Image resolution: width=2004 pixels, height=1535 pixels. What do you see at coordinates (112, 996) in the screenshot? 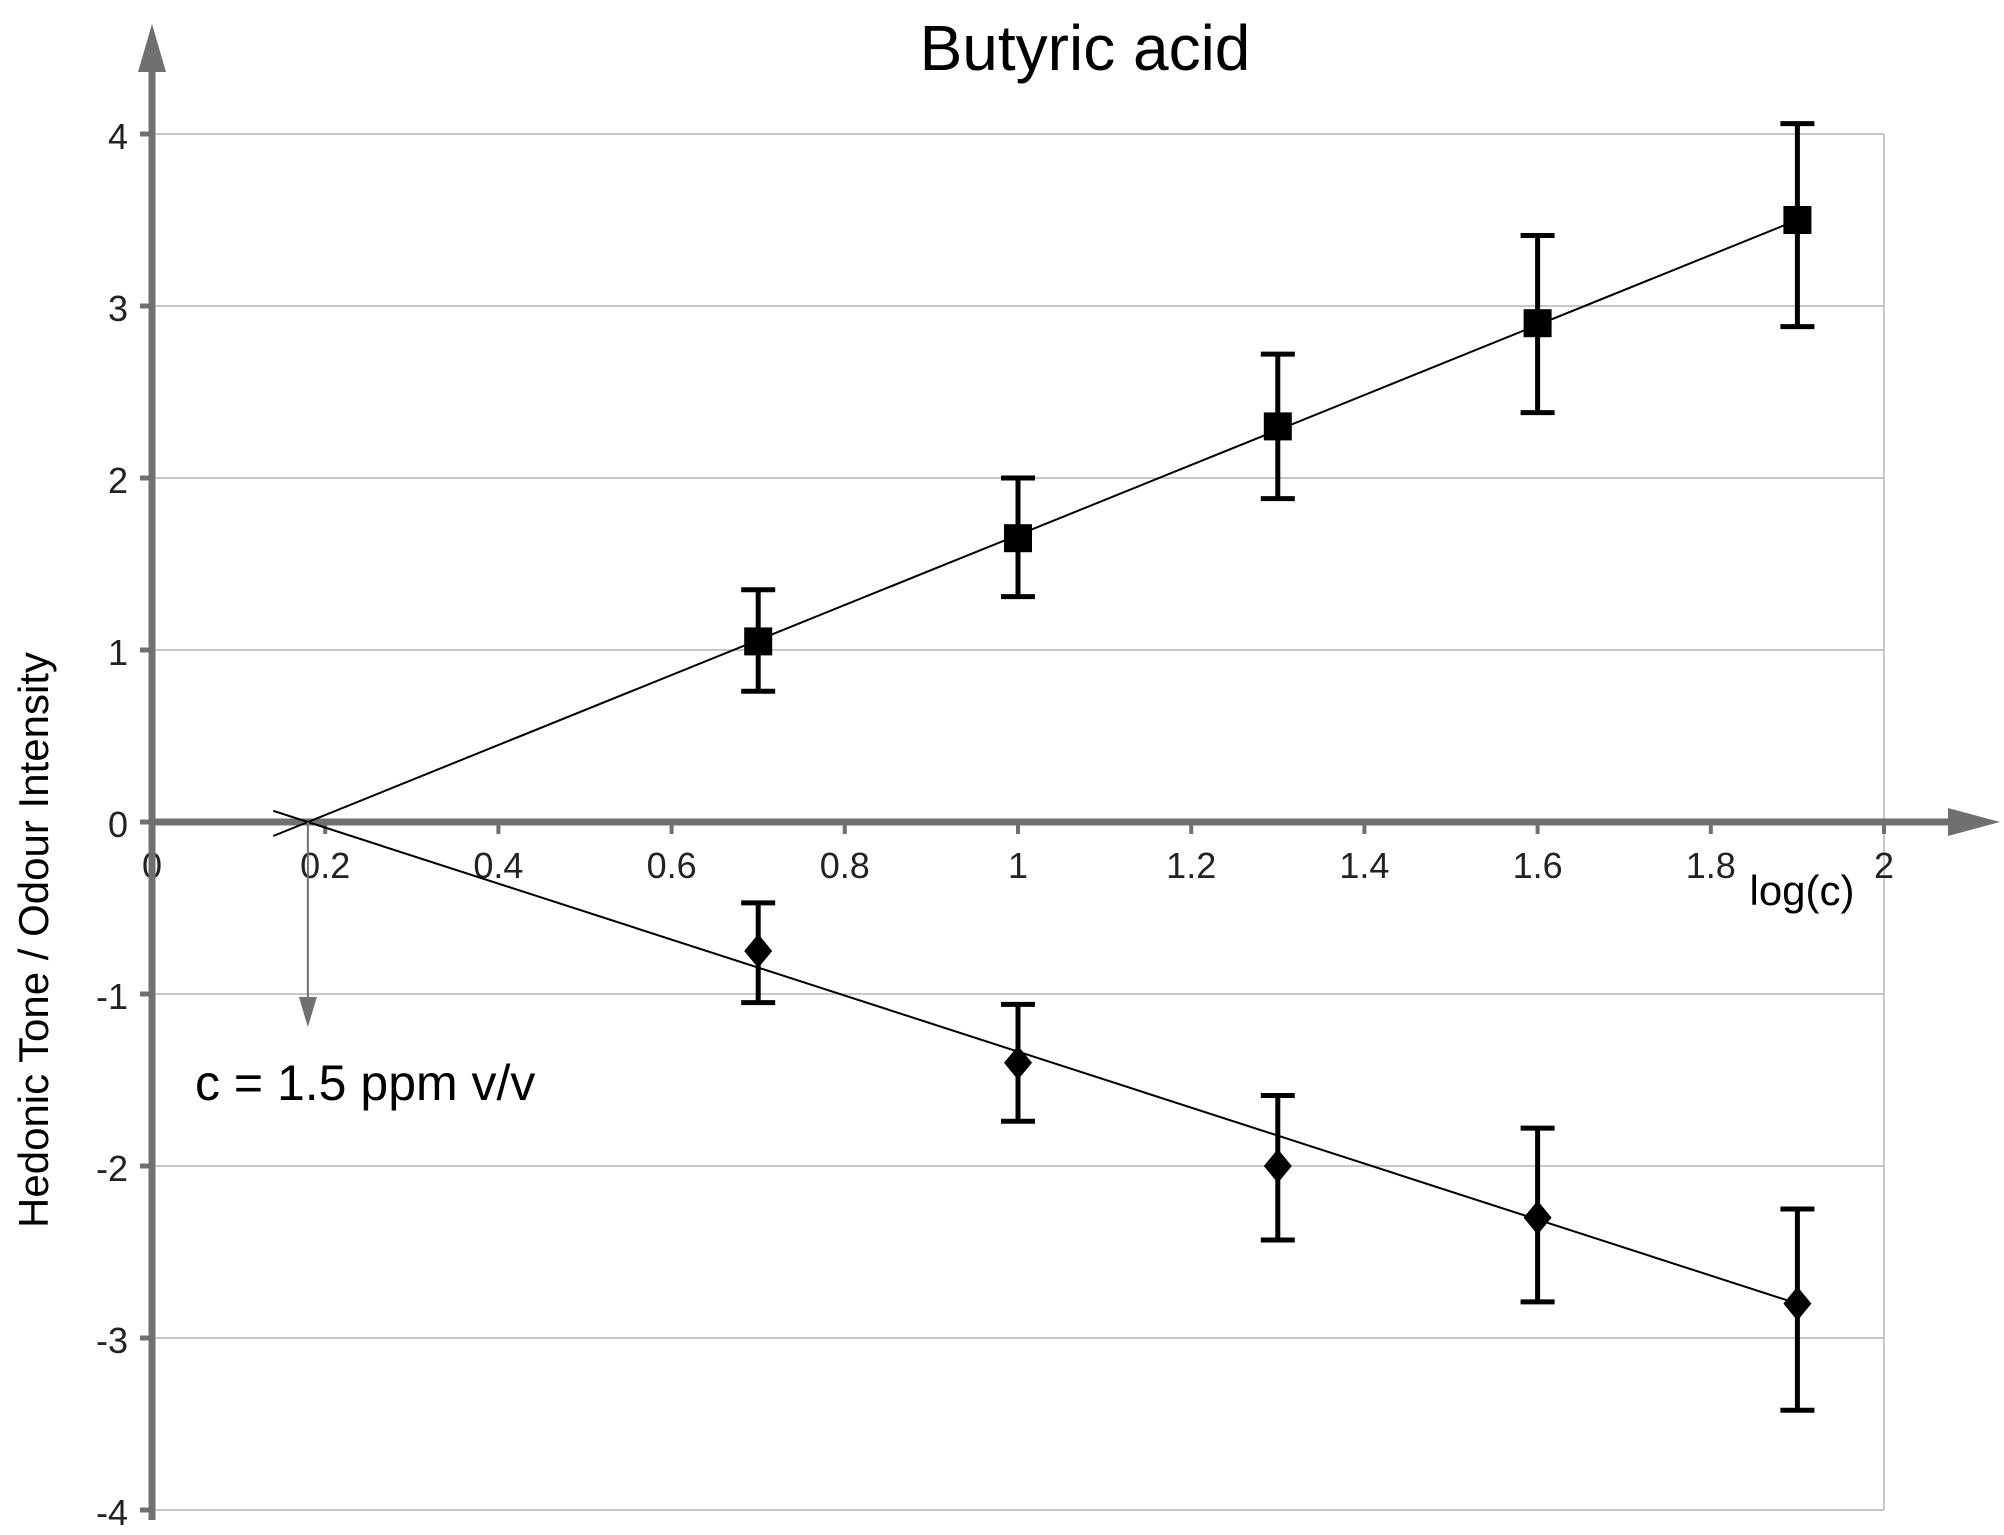
I see `y-tick-label: -1` at bounding box center [112, 996].